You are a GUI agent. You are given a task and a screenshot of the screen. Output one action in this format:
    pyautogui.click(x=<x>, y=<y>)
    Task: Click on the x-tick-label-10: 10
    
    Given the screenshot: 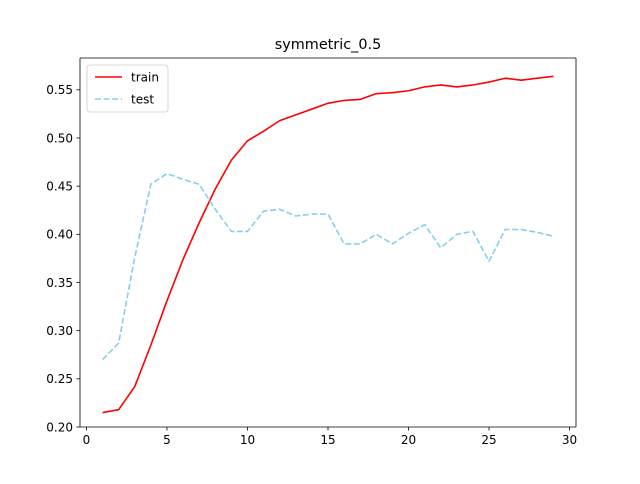 What is the action you would take?
    pyautogui.click(x=247, y=440)
    